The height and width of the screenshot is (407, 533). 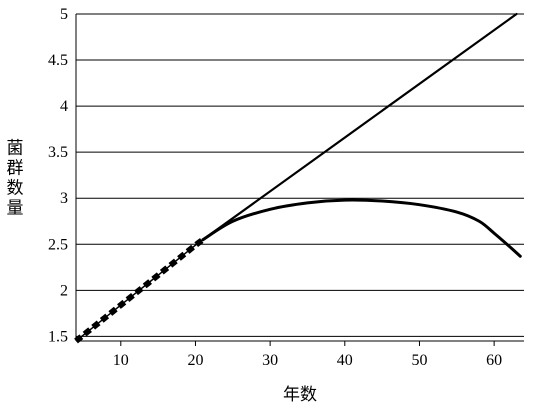 What do you see at coordinates (15, 189) in the screenshot?
I see `y-axis-title-char: 数` at bounding box center [15, 189].